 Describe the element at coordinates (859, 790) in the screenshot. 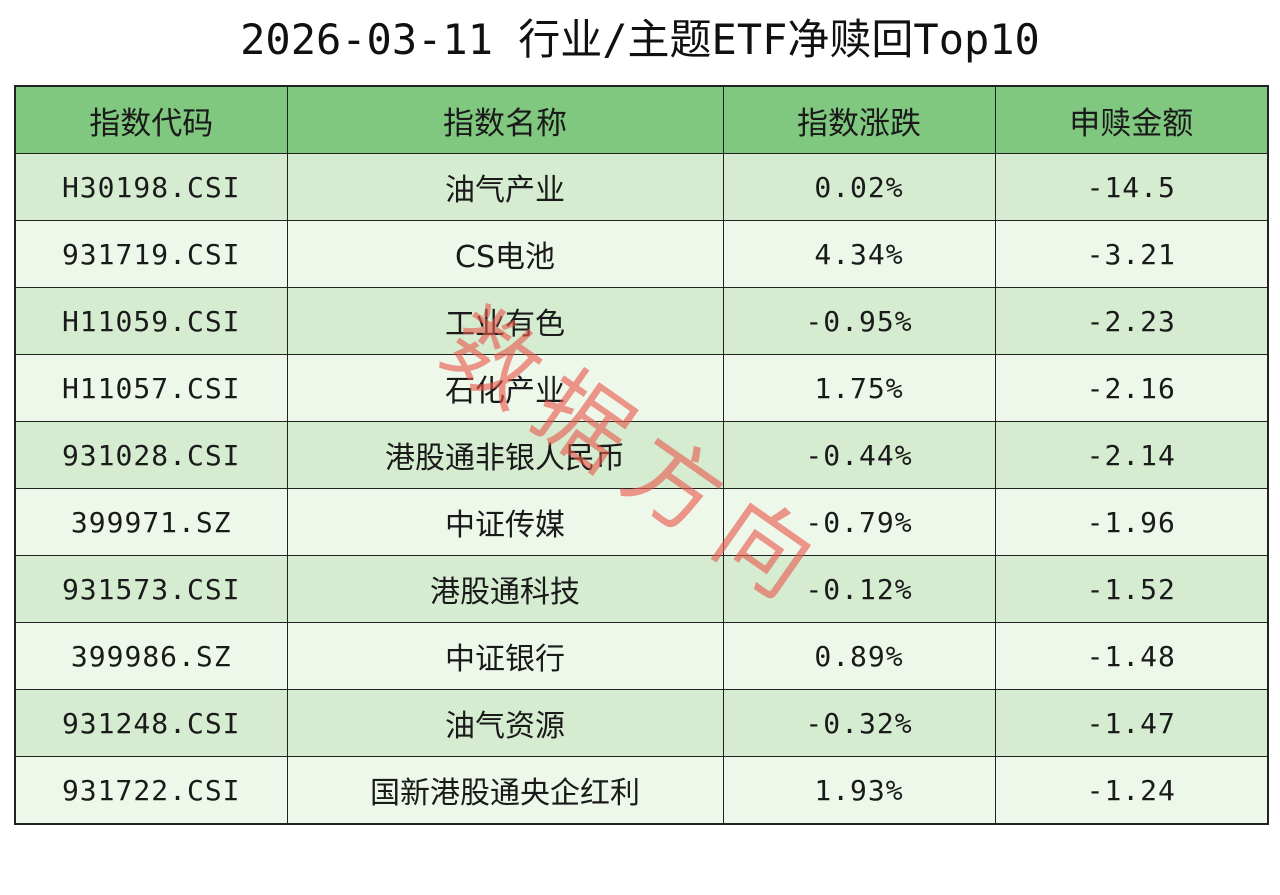

I see `index-change-cell: 1.93%` at that location.